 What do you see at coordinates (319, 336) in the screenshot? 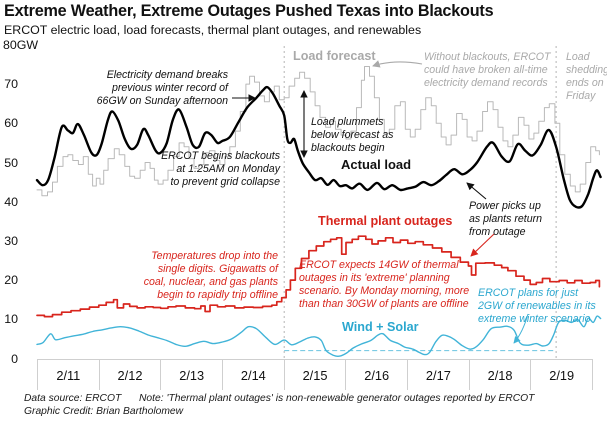
I see `series-wind-solar` at bounding box center [319, 336].